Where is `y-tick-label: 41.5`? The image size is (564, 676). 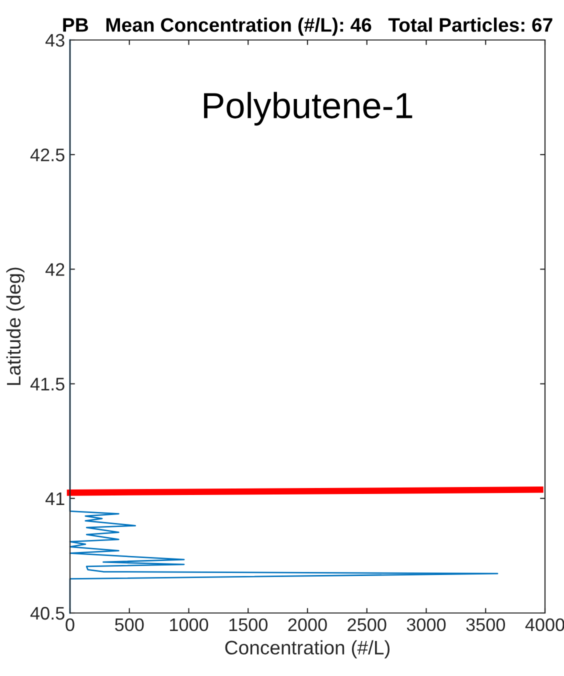 y-tick-label: 41.5 is located at coordinates (47, 384).